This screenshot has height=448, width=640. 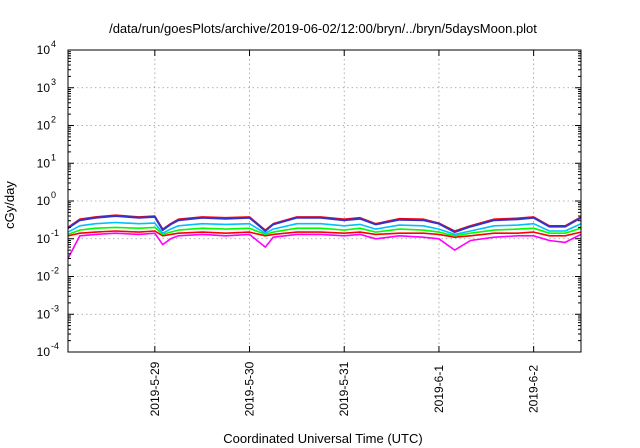 I want to click on y-tick-exponent: -3, so click(x=55, y=308).